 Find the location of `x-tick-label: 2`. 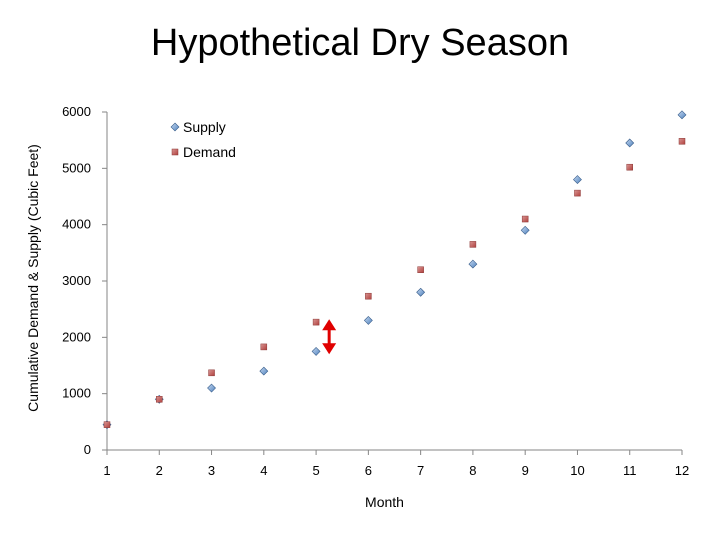

x-tick-label: 2 is located at coordinates (159, 470).